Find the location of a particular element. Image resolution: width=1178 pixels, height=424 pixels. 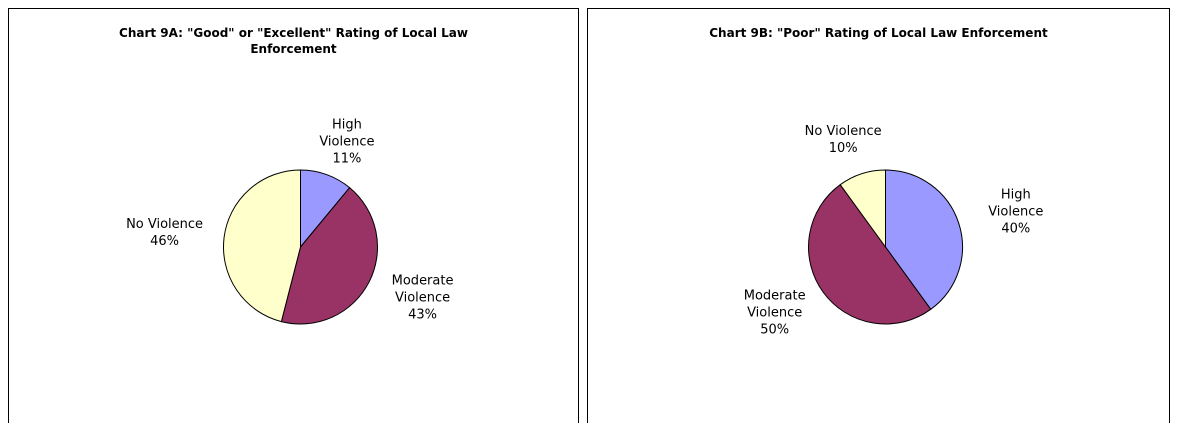

data-label: High Violence 11% is located at coordinates (347, 141).